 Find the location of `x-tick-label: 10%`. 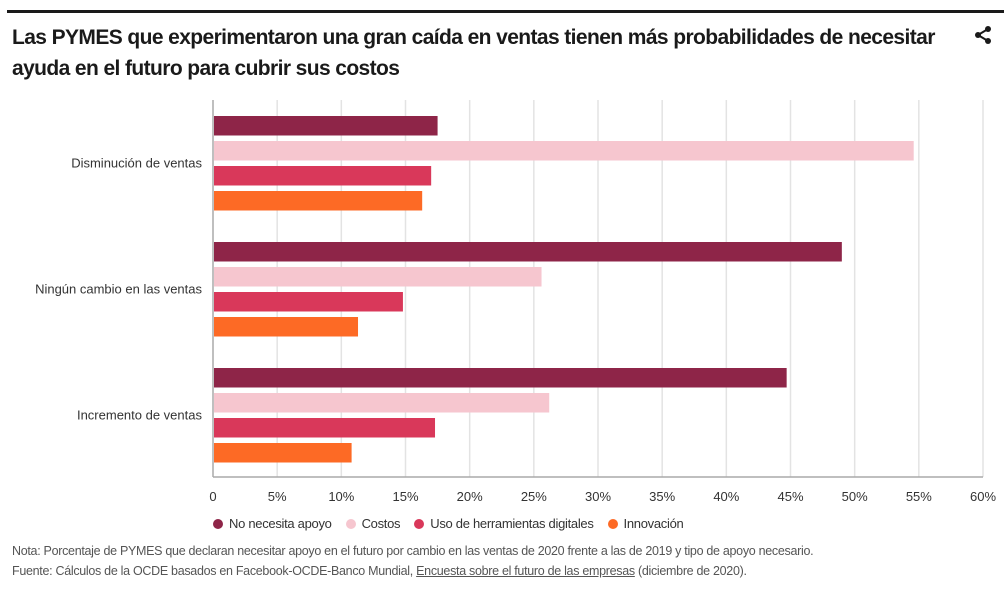

x-tick-label: 10% is located at coordinates (341, 496).